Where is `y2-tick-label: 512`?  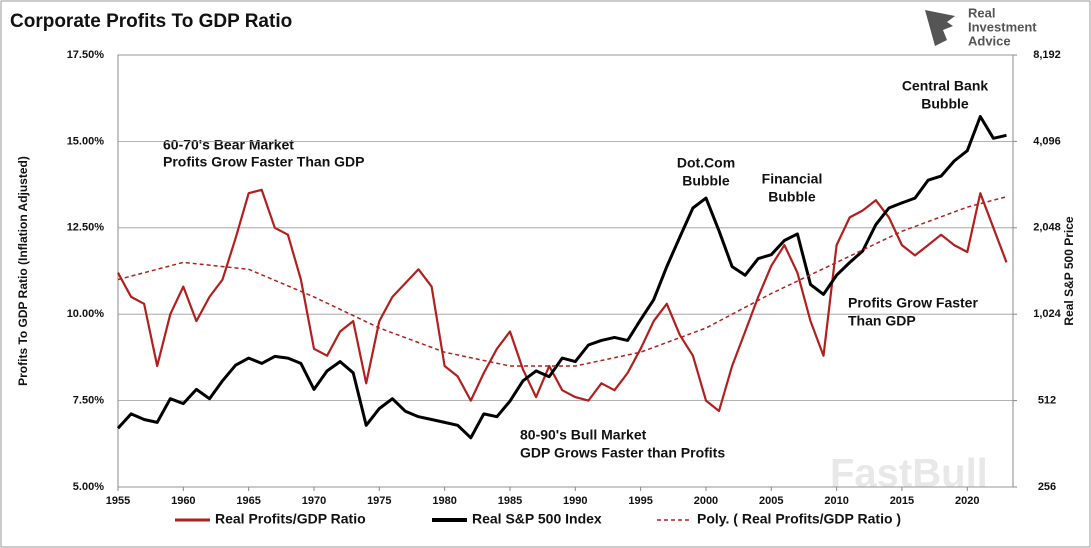
y2-tick-label: 512 is located at coordinates (1047, 401).